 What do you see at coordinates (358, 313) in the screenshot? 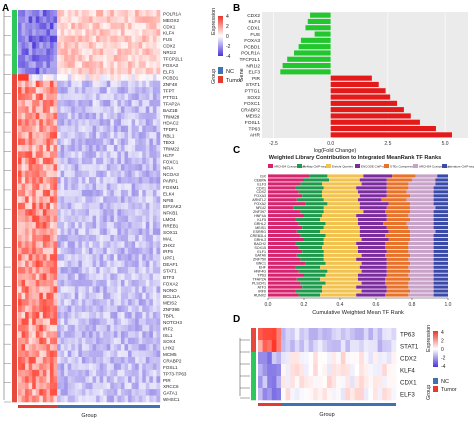
I see `x-axis-label: Cumulative Weighted Mean TF Rank` at bounding box center [358, 313].